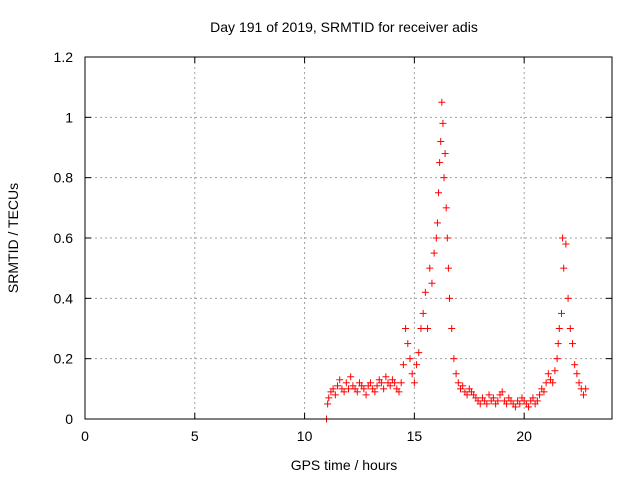 This screenshot has height=480, width=640. Describe the element at coordinates (13, 238) in the screenshot. I see `y-axis-label: SRMTID / TECUs` at that location.